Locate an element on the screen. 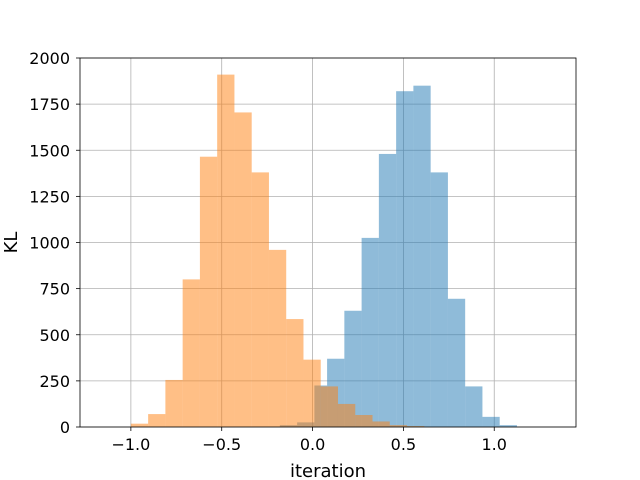 Image resolution: width=640 pixels, height=480 pixels. y-tick-label: 1000 is located at coordinates (49, 243).